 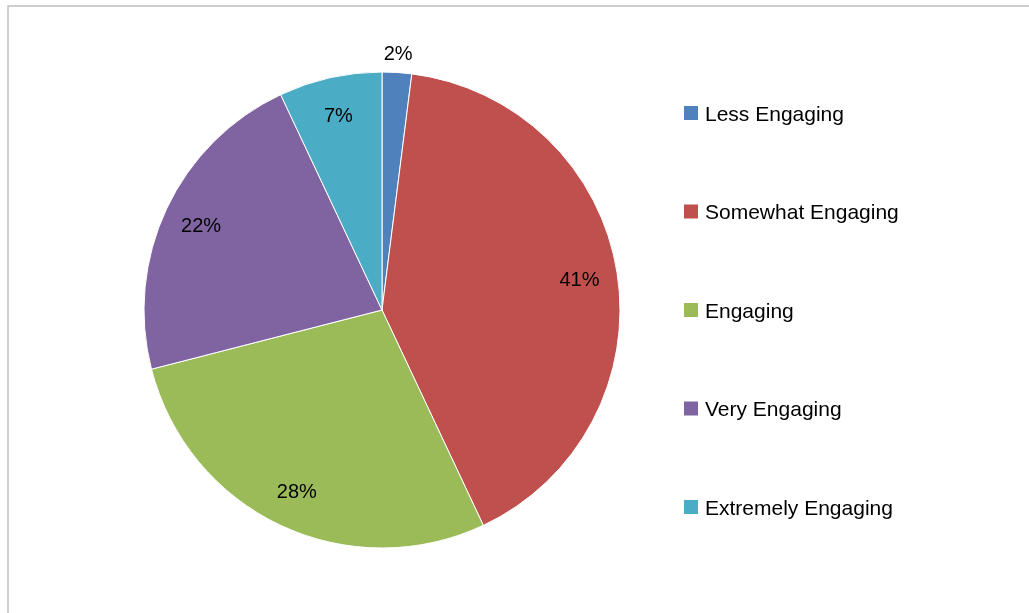 What do you see at coordinates (749, 310) in the screenshot?
I see `legend-label: Engaging` at bounding box center [749, 310].